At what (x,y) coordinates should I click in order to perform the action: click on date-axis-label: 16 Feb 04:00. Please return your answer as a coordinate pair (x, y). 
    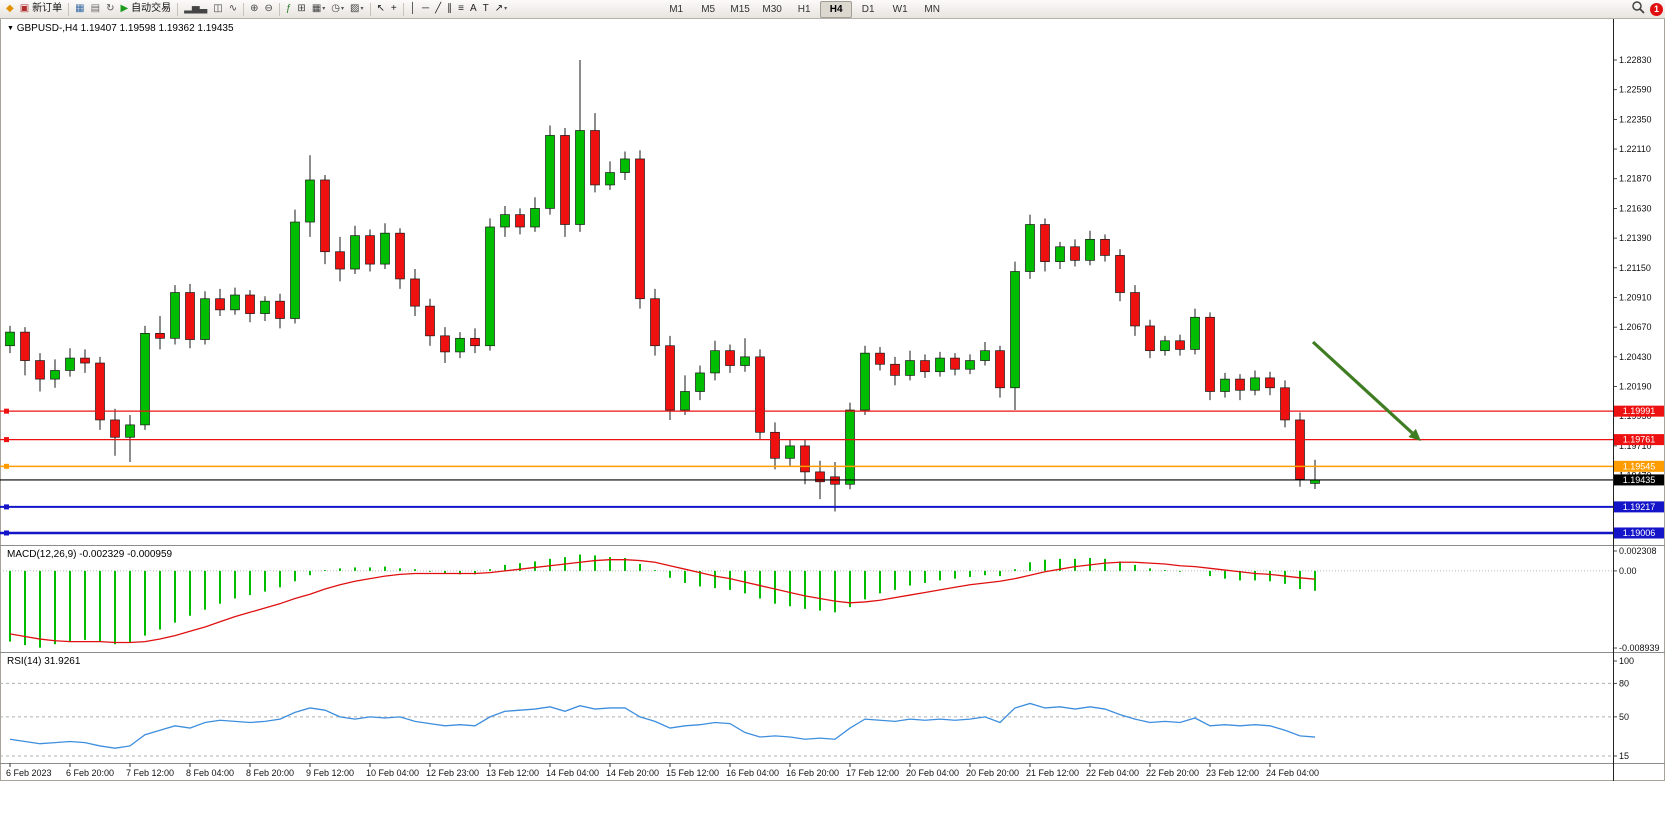
    Looking at the image, I should click on (752, 773).